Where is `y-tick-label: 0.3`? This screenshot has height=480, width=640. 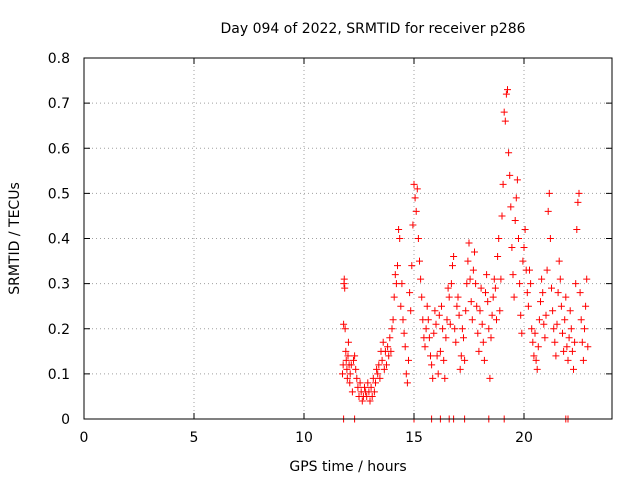 y-tick-label: 0.3 is located at coordinates (59, 285).